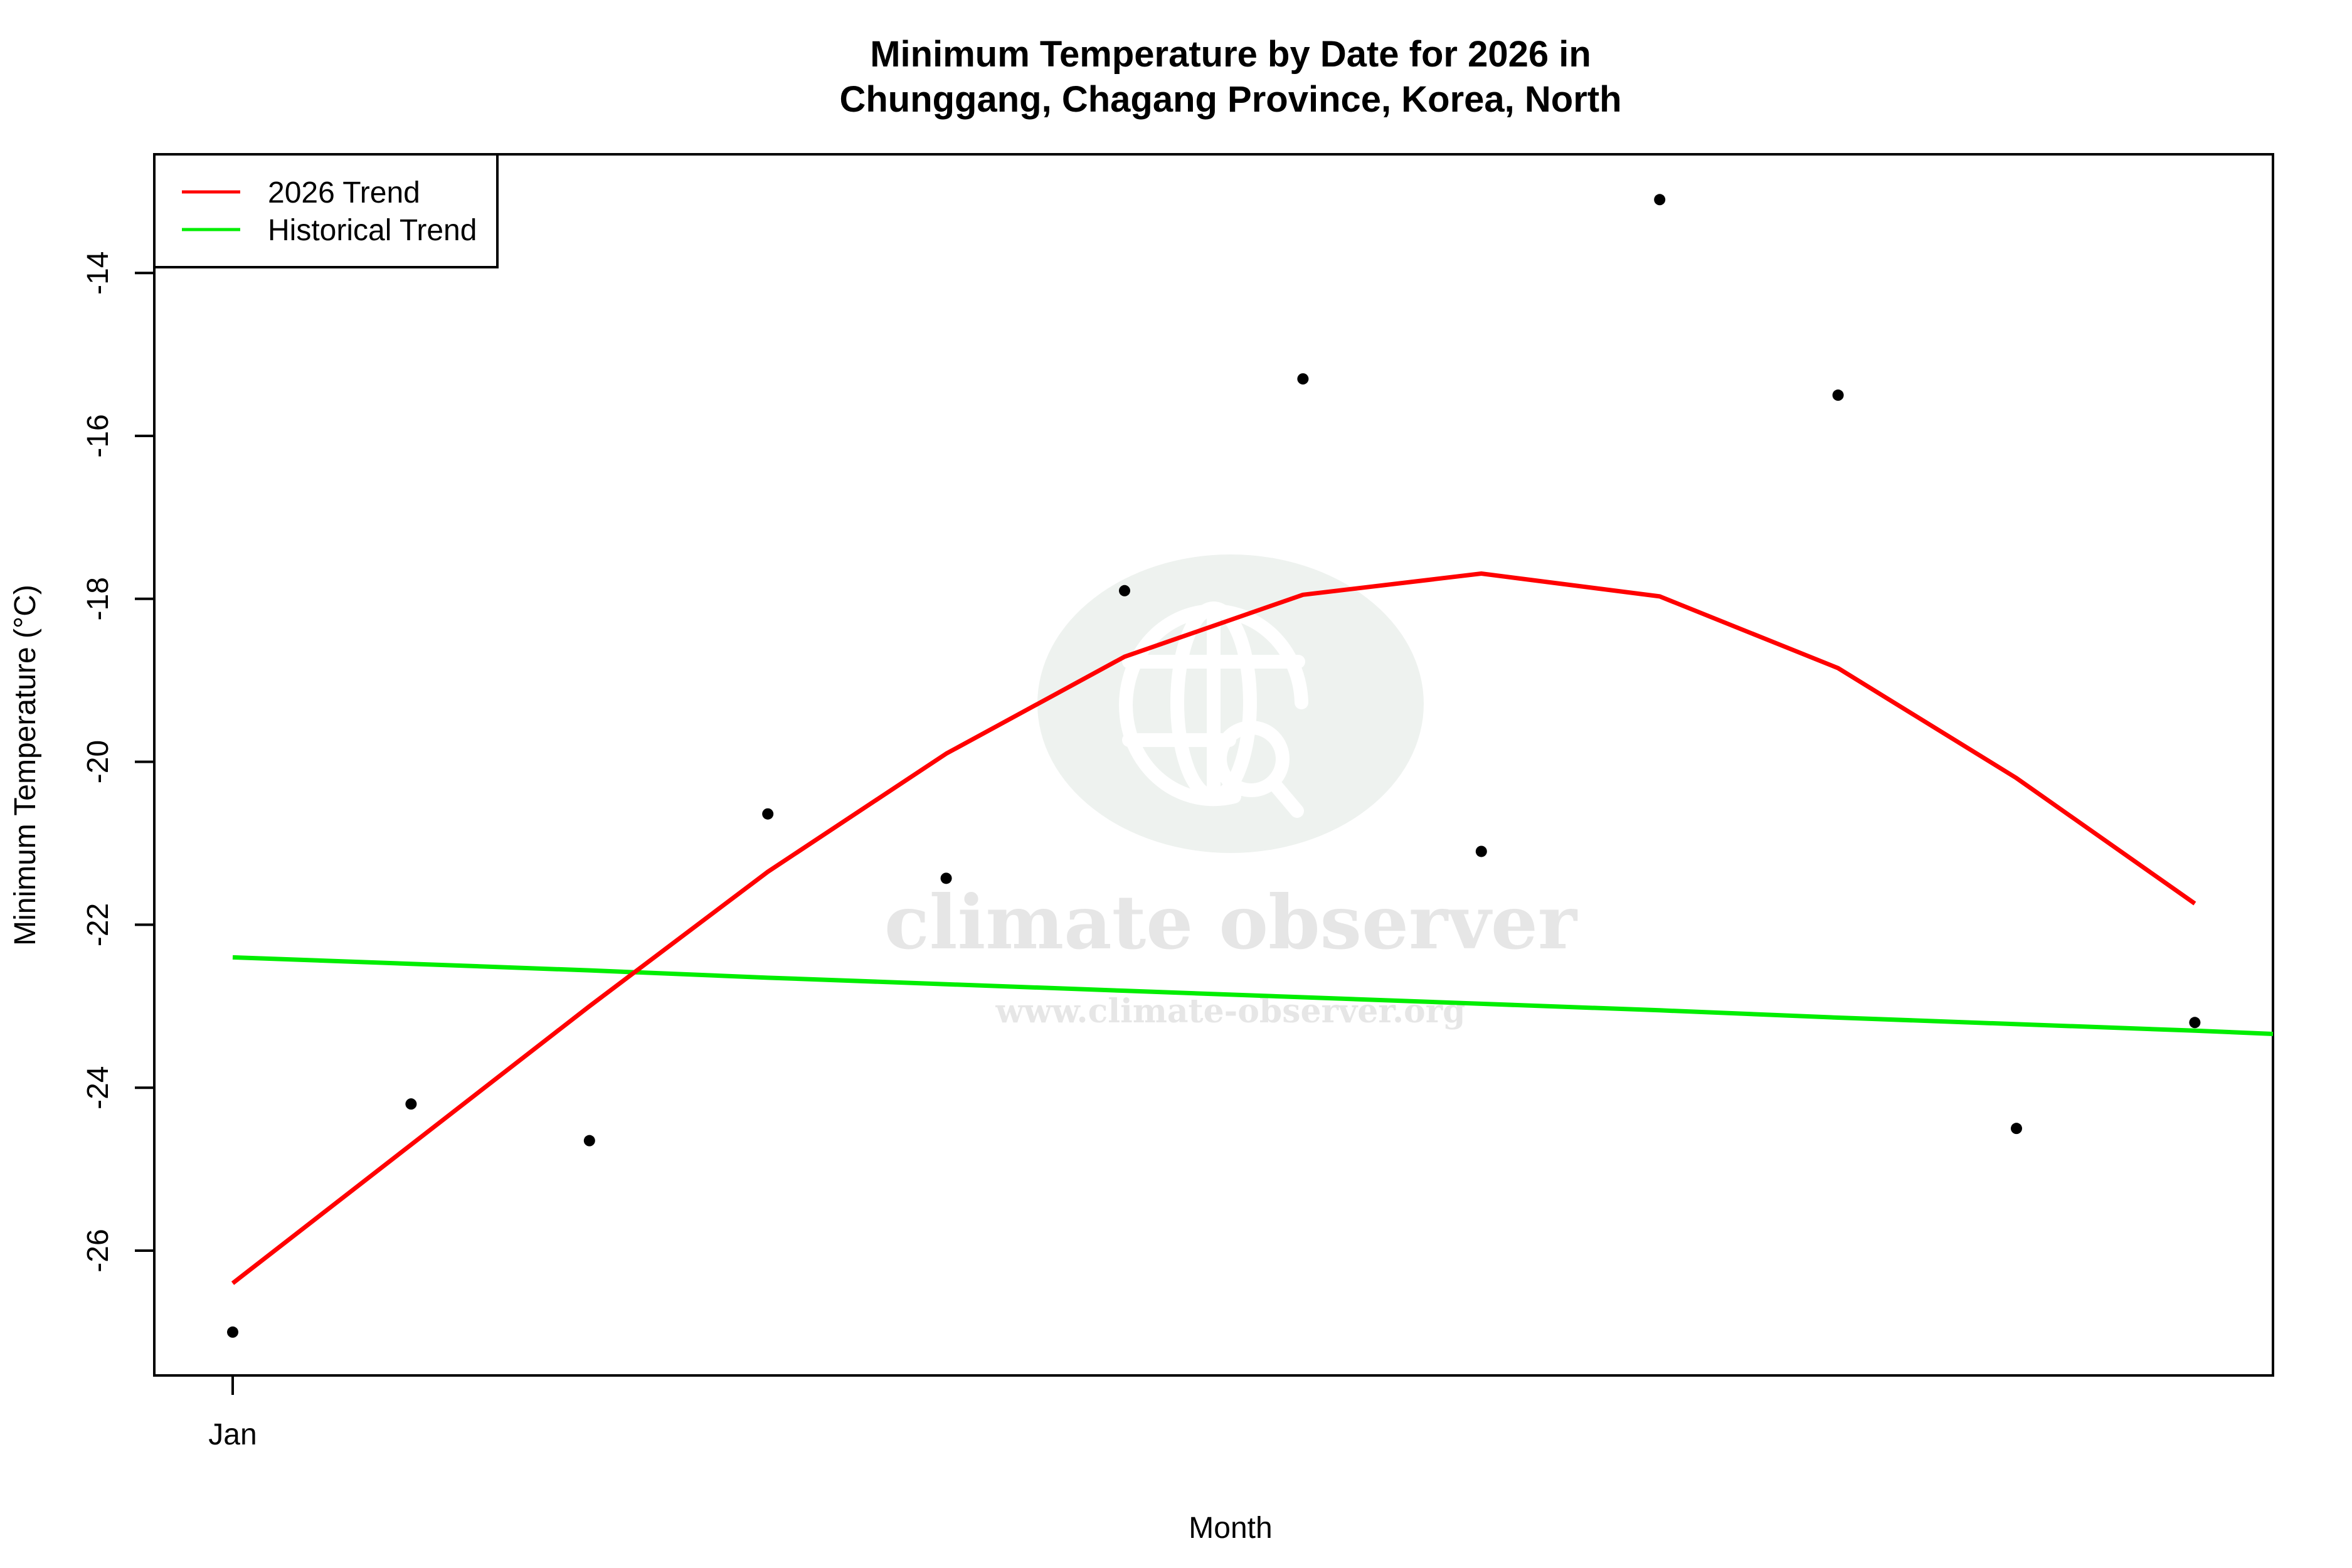 The image size is (2352, 1568). Describe the element at coordinates (1230, 703) in the screenshot. I see `watermark-badge` at that location.